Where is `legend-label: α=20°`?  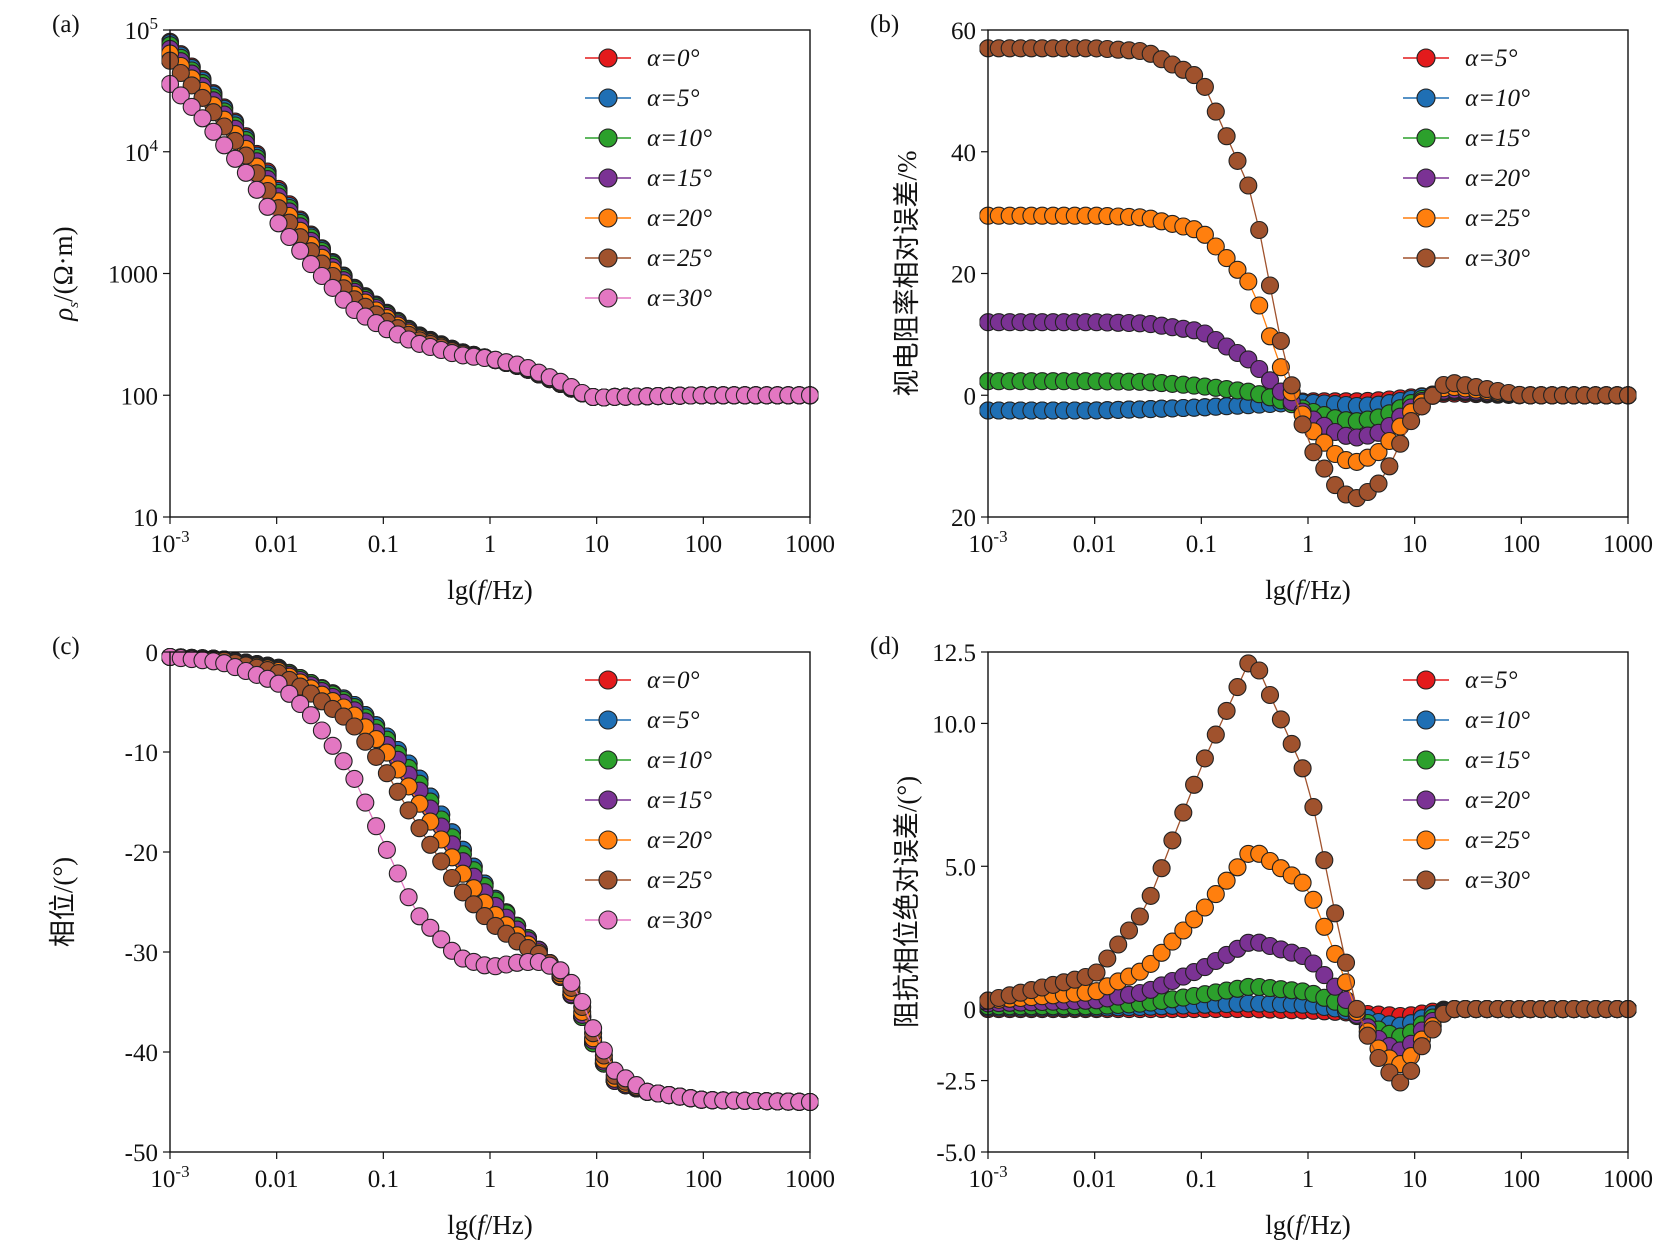
legend-label: α=20° is located at coordinates (679, 840).